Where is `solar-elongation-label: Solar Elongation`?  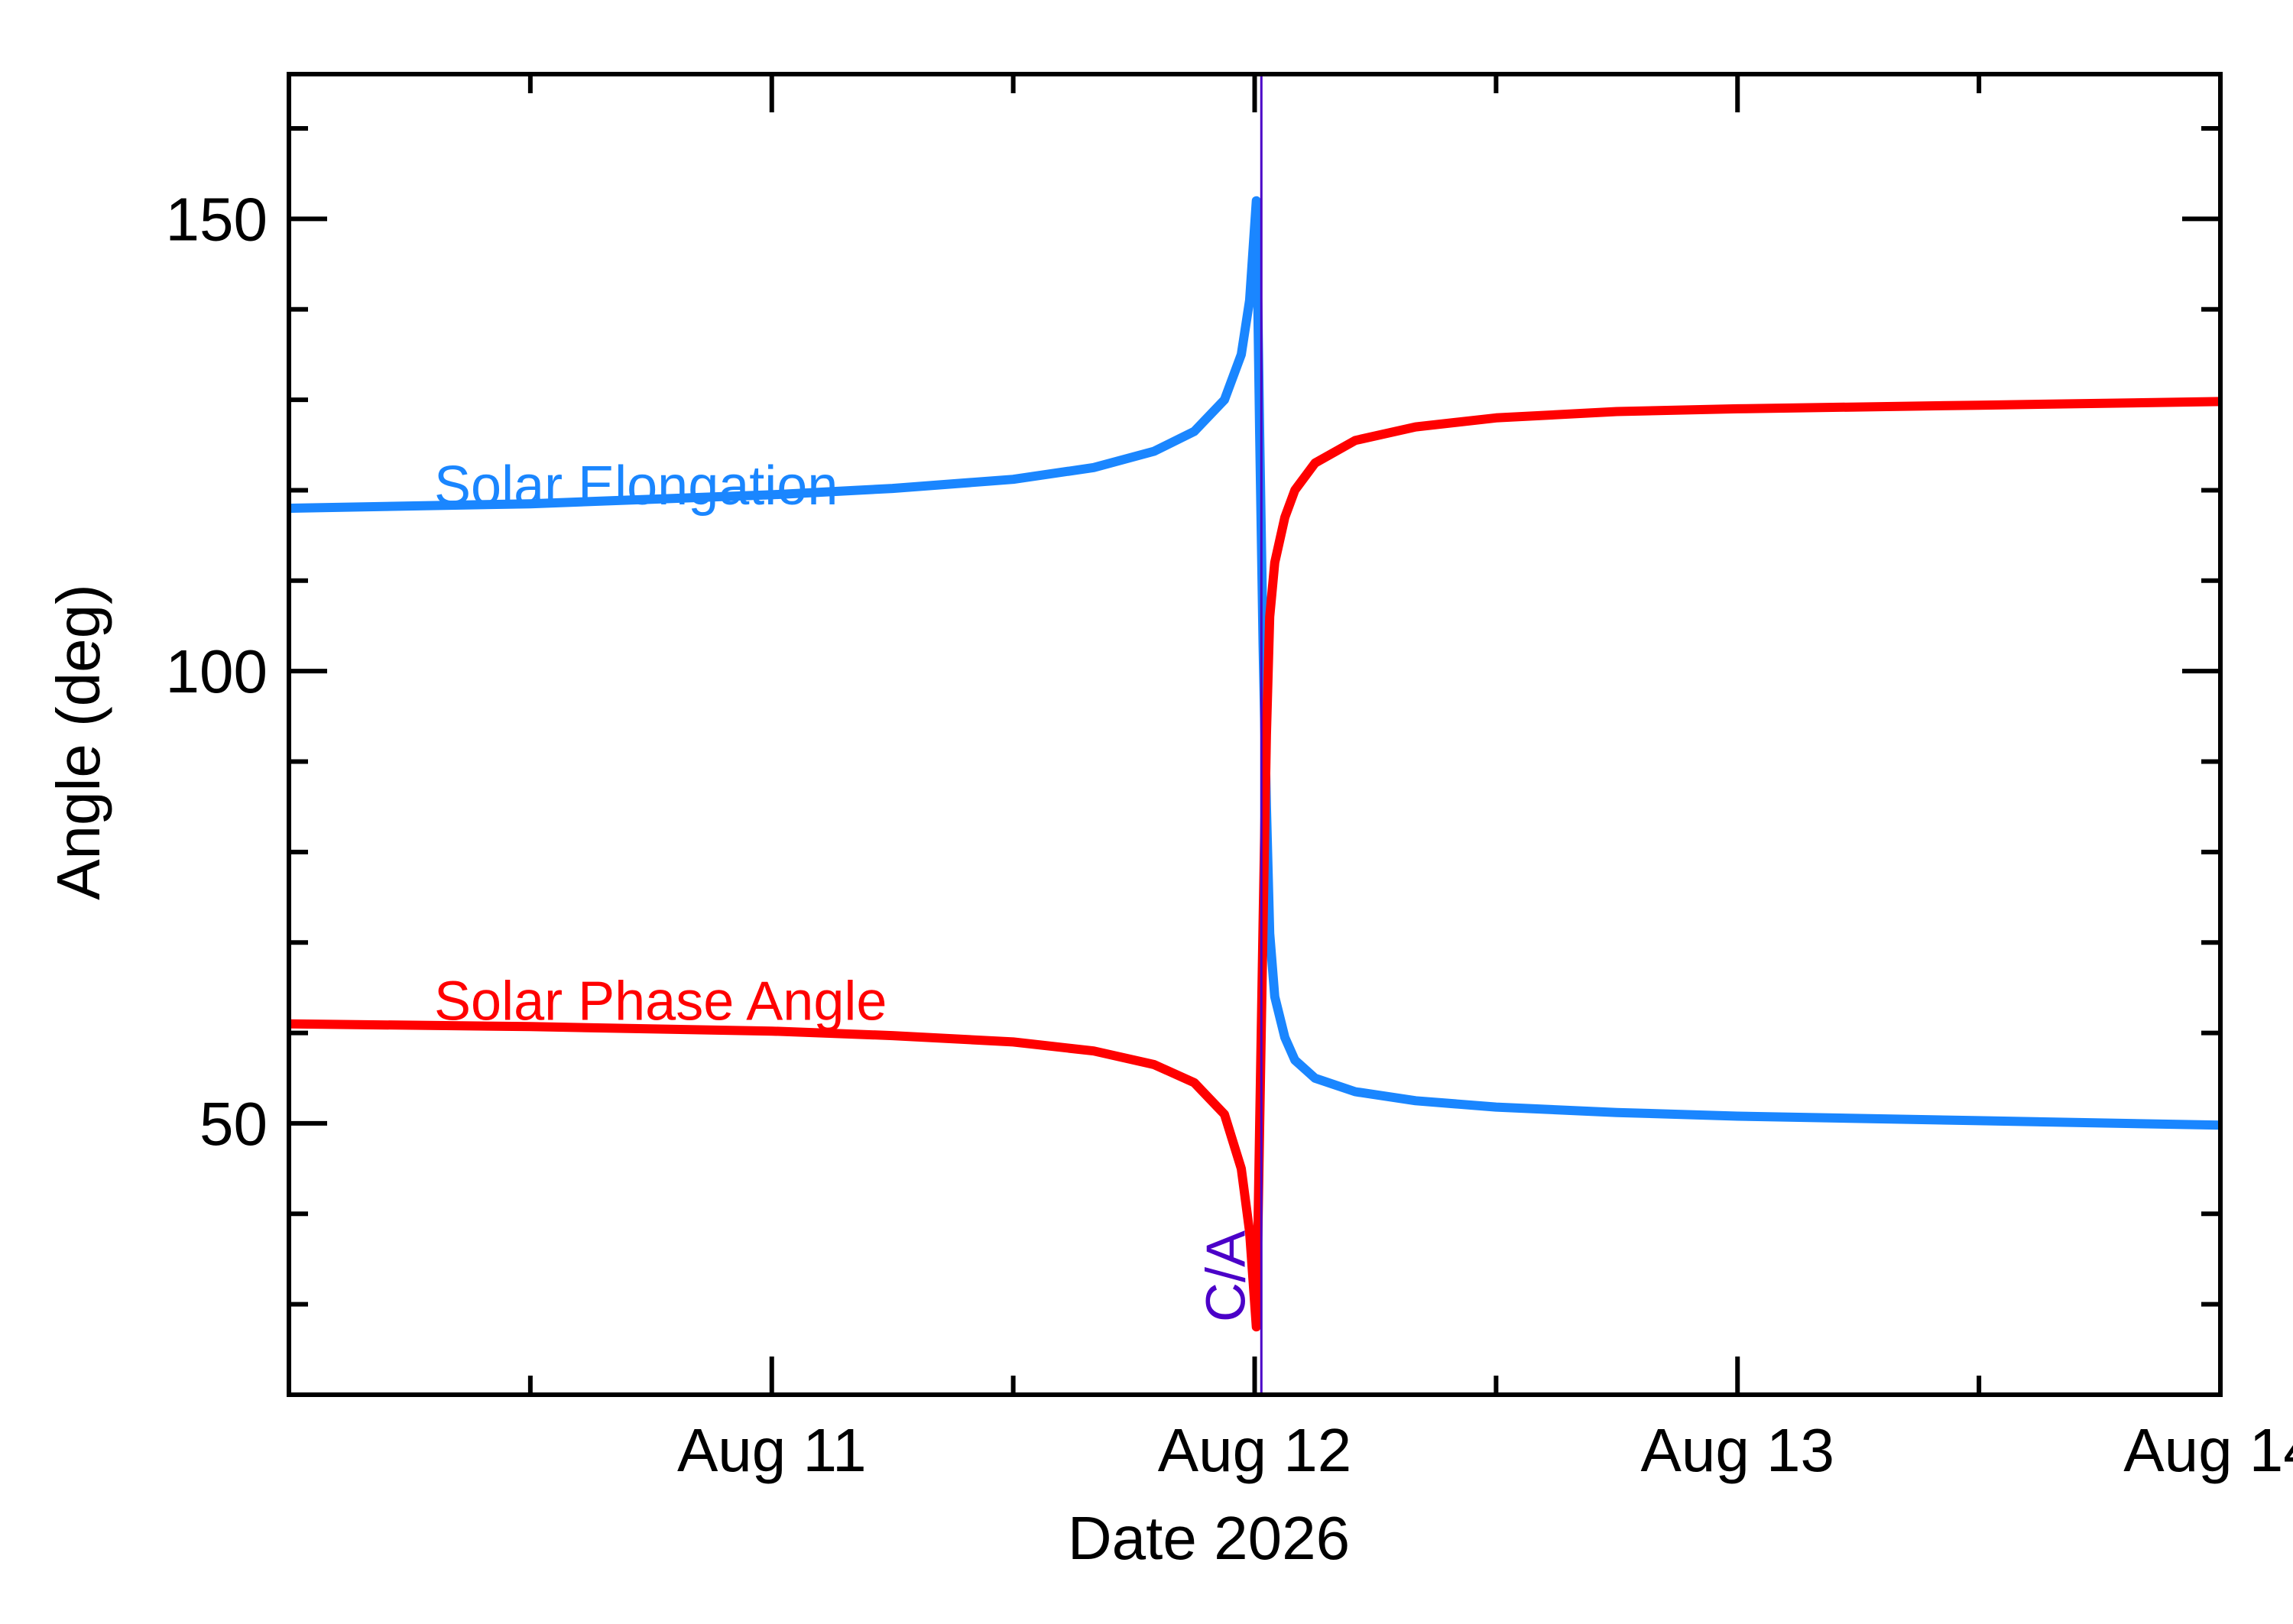 solar-elongation-label: Solar Elongation is located at coordinates (636, 486).